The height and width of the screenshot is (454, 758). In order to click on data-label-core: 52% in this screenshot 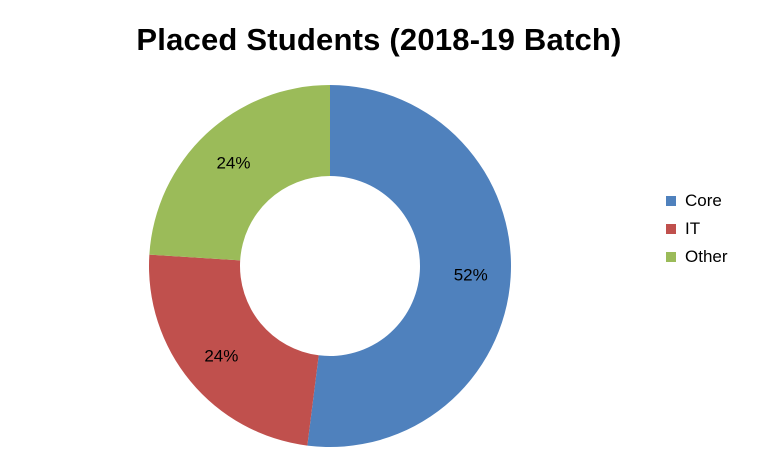, I will do `click(471, 274)`.